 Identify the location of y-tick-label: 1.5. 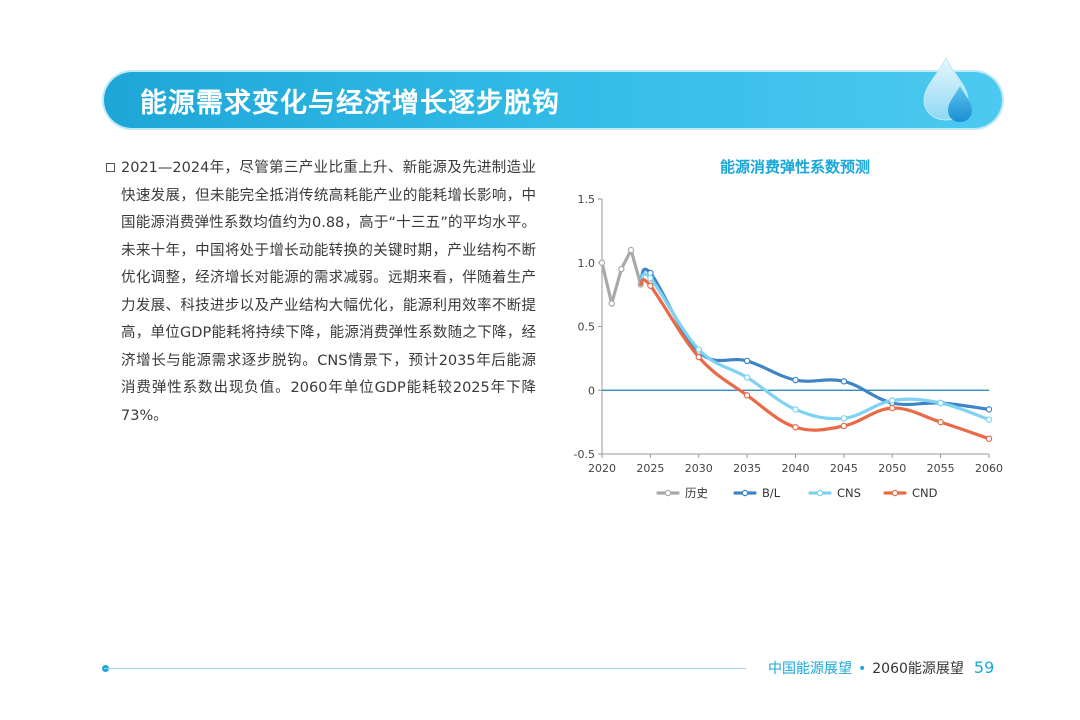
(587, 199).